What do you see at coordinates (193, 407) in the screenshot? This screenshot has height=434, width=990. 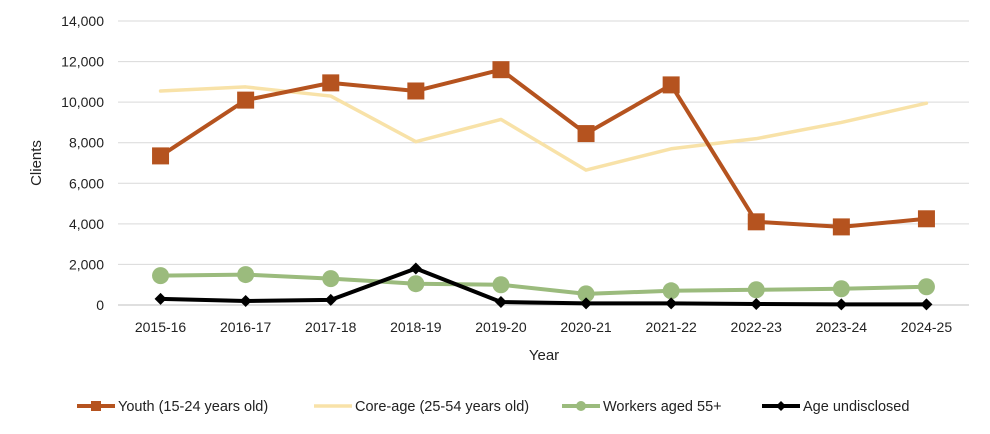 I see `legend-label: Youth (15-24 years old)` at bounding box center [193, 407].